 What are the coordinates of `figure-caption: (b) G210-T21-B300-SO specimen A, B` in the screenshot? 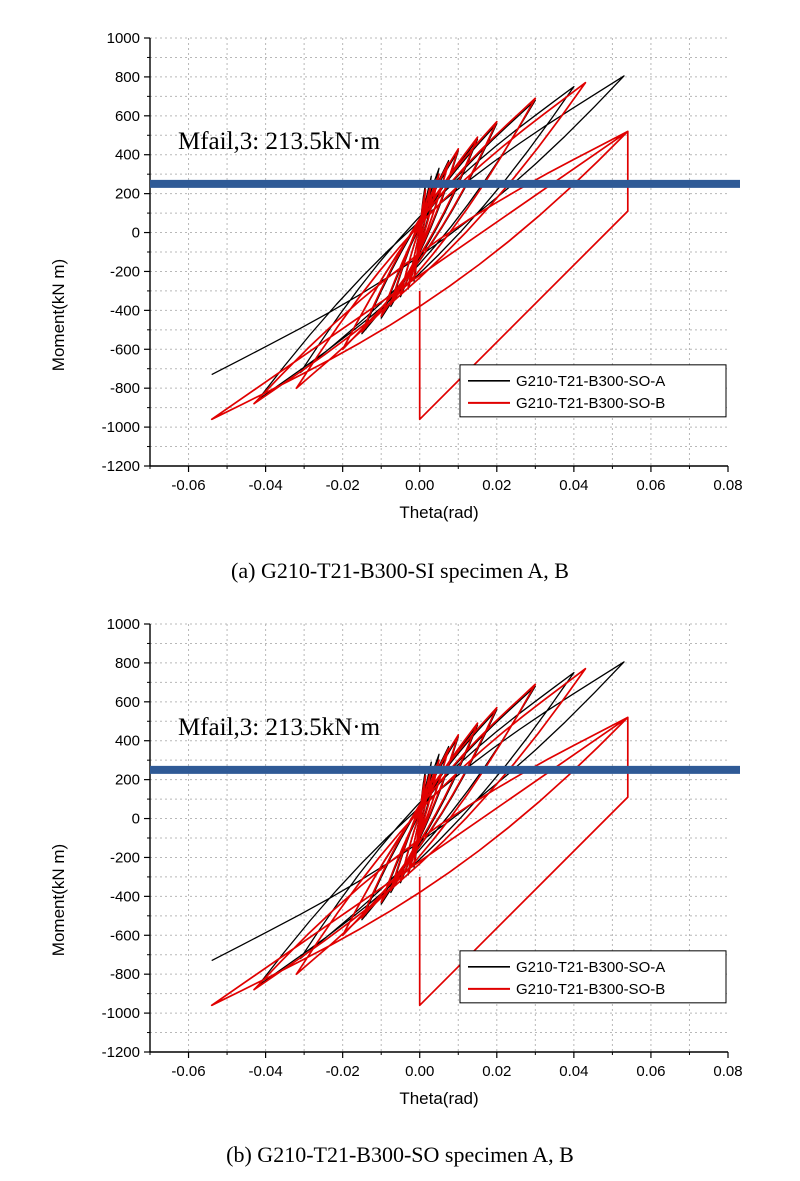 It's located at (400, 1154).